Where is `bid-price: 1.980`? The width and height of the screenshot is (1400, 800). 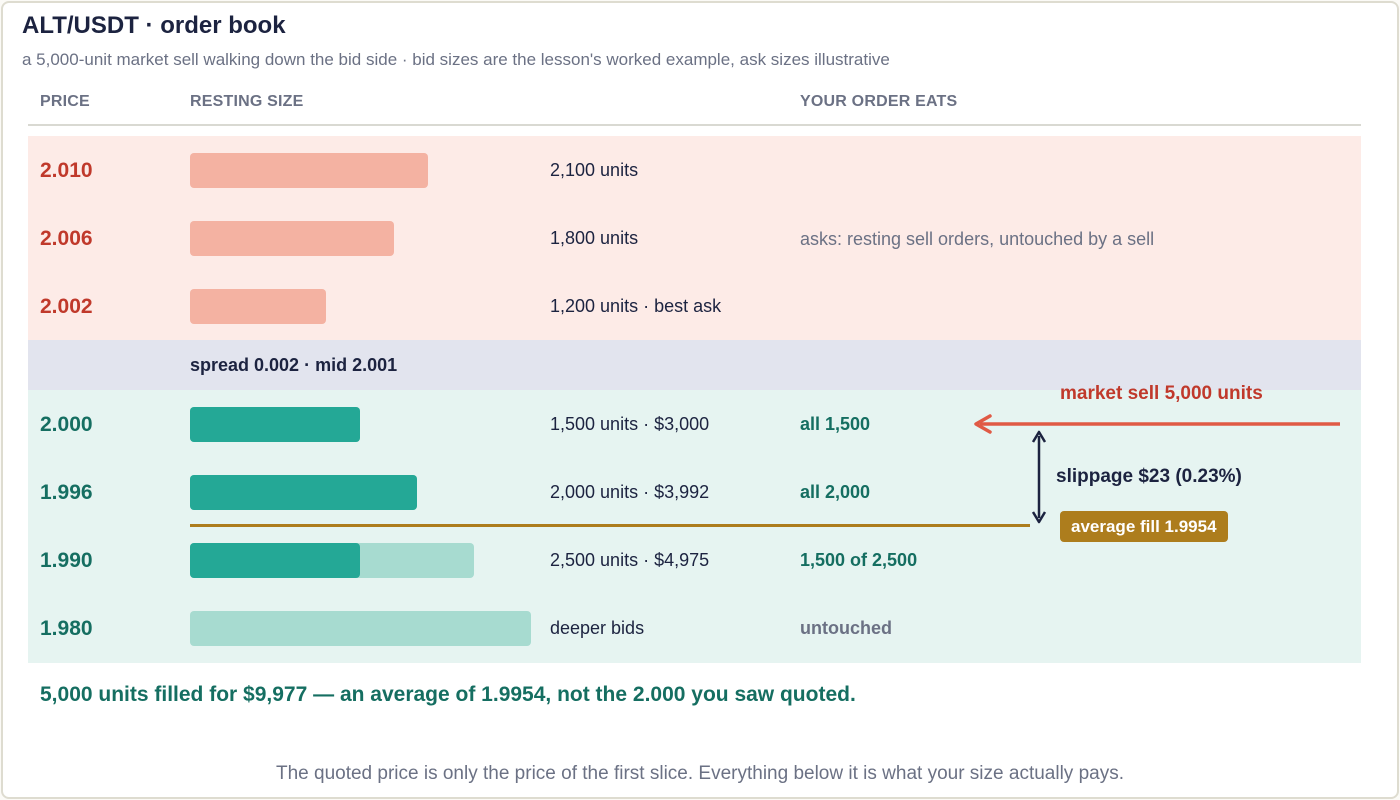 bid-price: 1.980 is located at coordinates (66, 628).